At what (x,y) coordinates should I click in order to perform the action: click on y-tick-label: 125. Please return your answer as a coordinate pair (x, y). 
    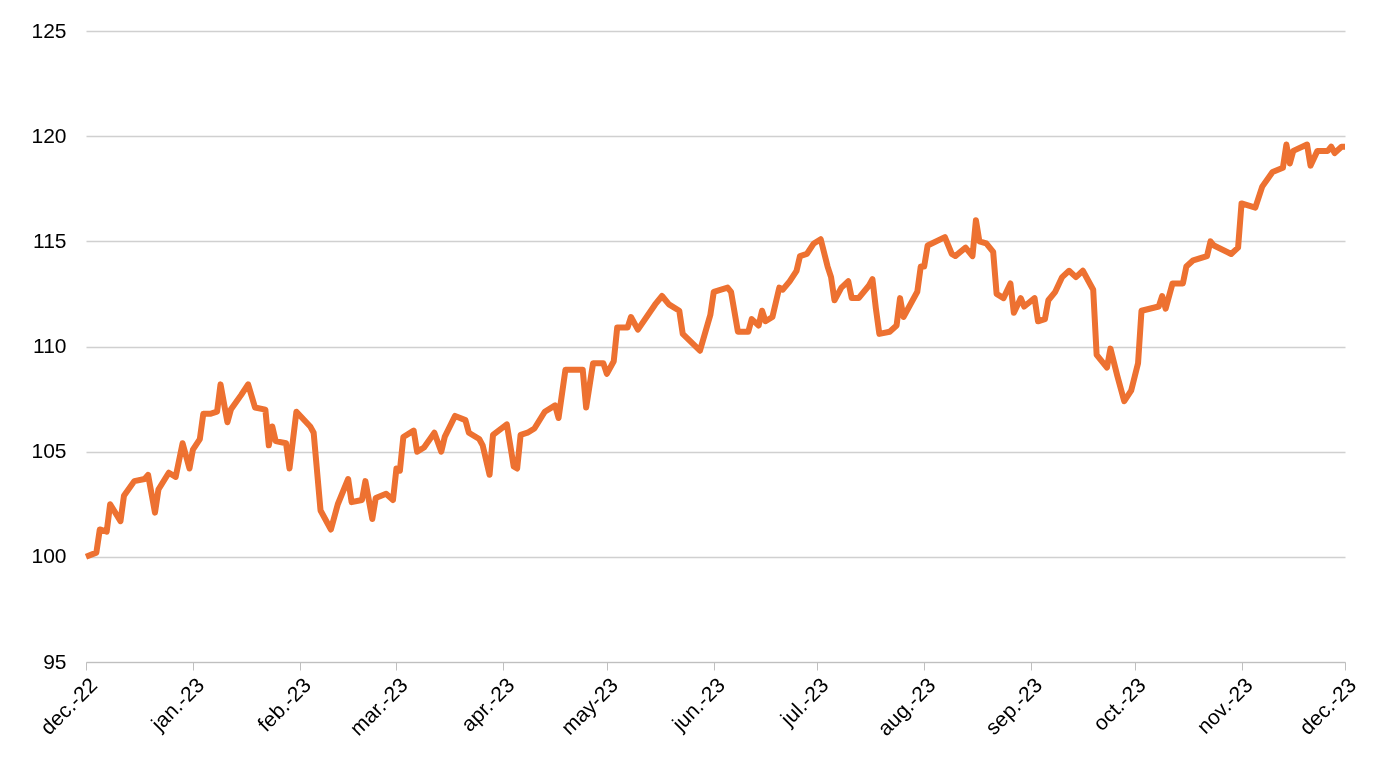
    Looking at the image, I should click on (49, 30).